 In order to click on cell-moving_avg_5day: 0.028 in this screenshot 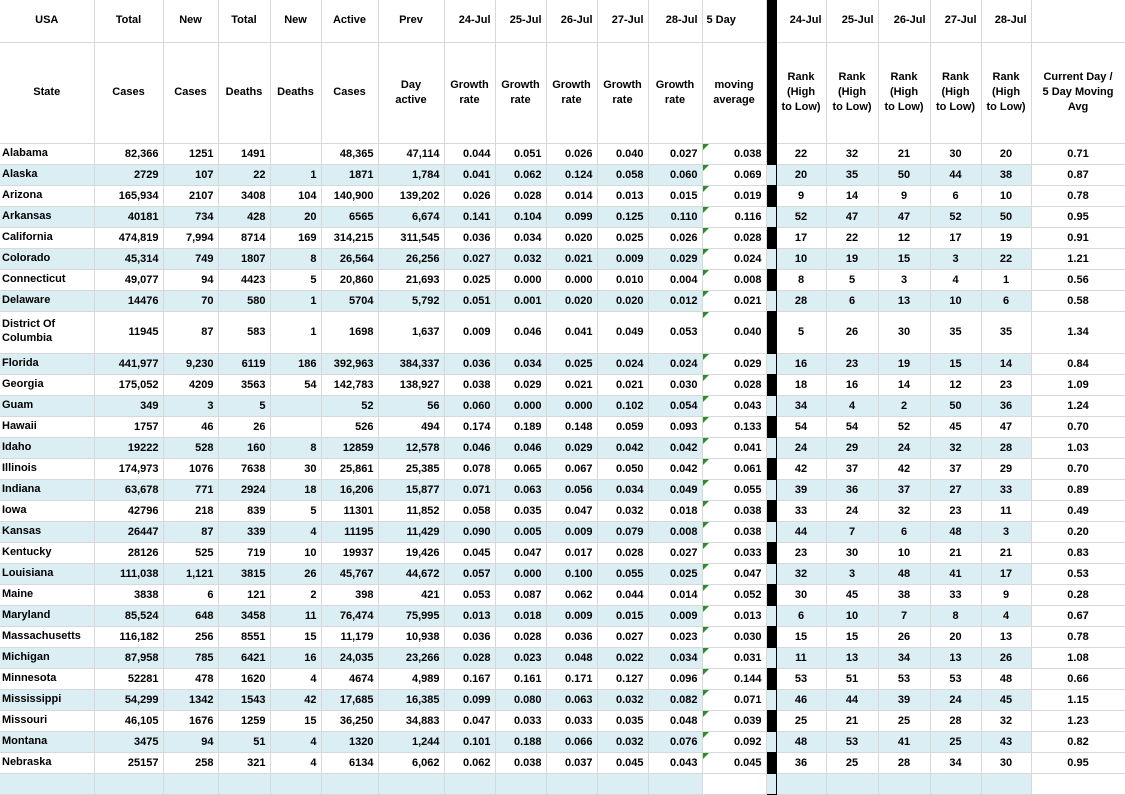, I will do `click(734, 385)`.